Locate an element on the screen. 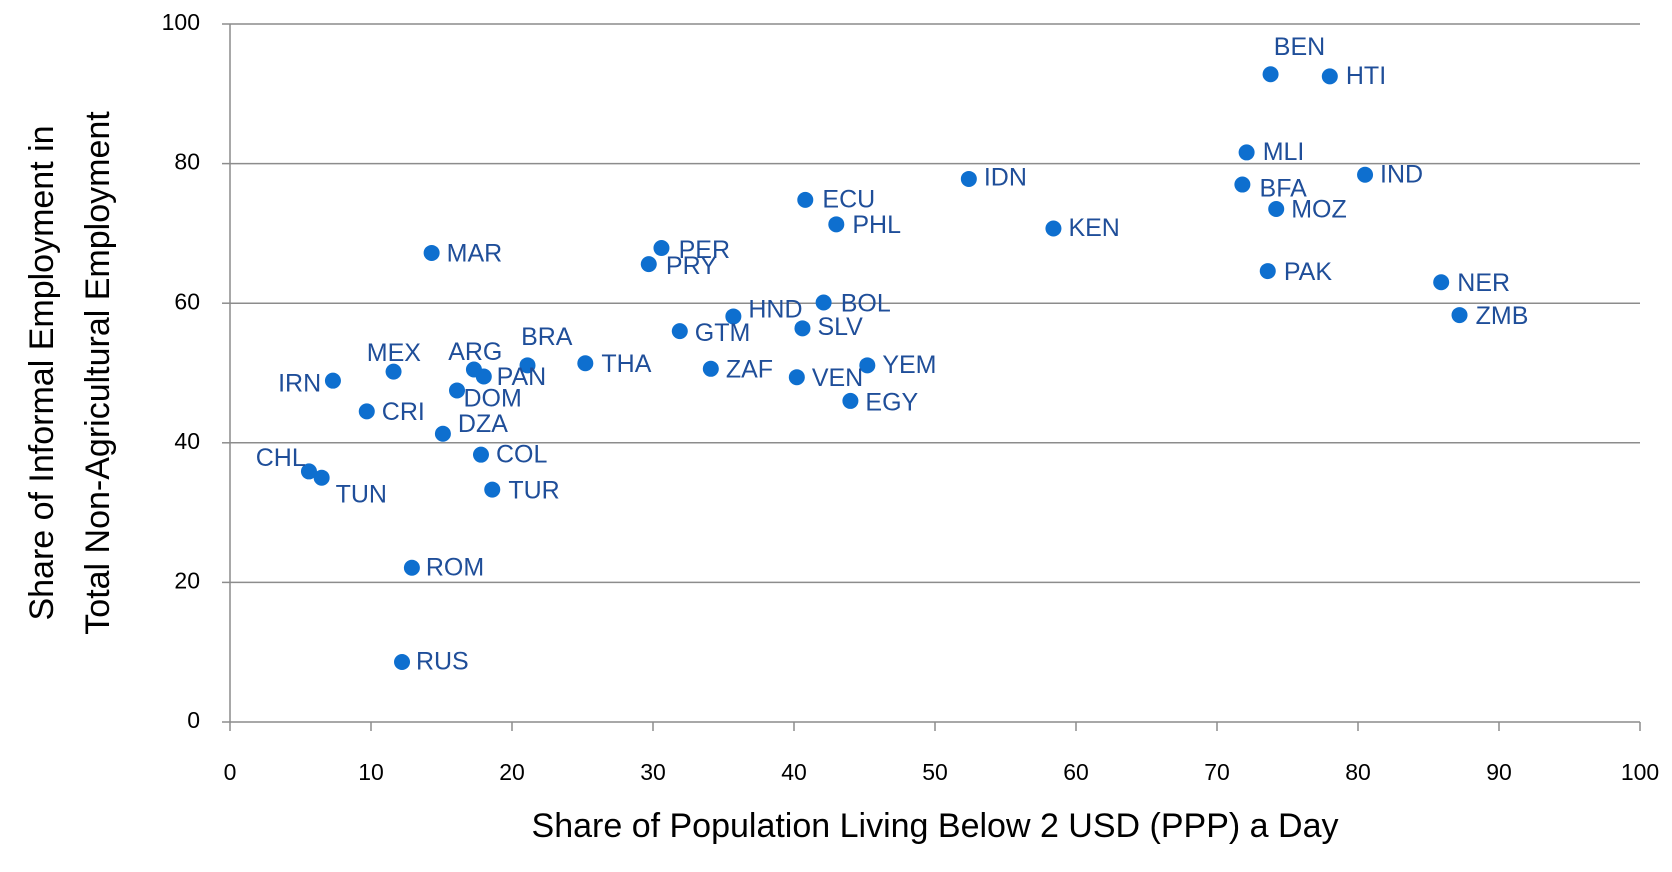 Image resolution: width=1672 pixels, height=872 pixels. y-tick-label: 20 is located at coordinates (187, 580).